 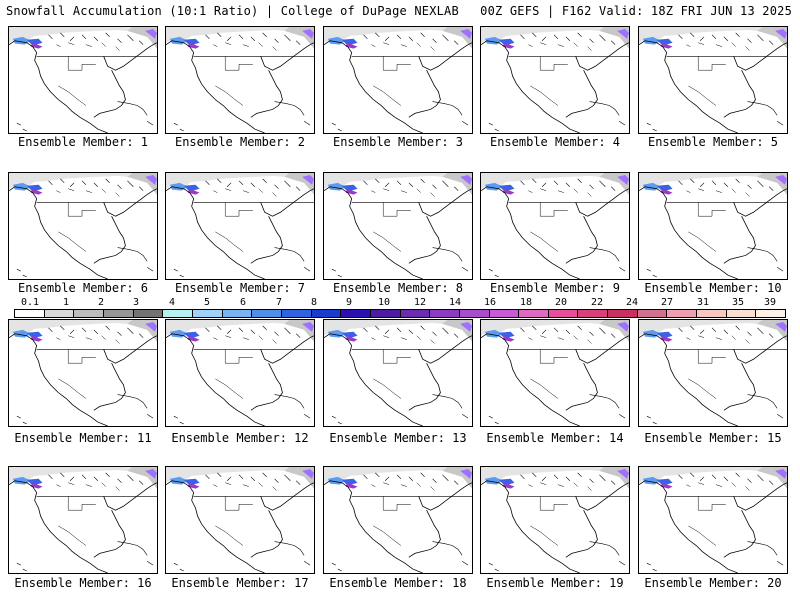 I want to click on member-caption: Ensemble Member: 5, so click(x=713, y=142).